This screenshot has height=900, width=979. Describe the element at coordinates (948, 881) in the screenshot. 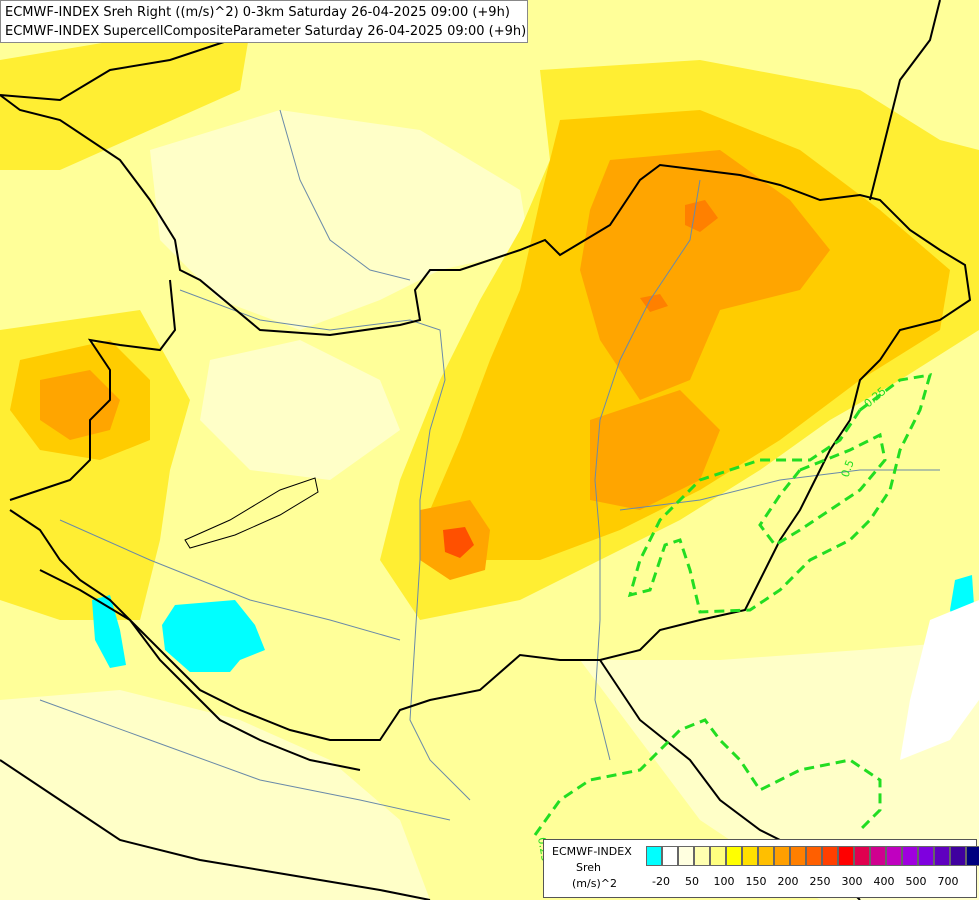

I see `legend-tick-label: 700` at that location.